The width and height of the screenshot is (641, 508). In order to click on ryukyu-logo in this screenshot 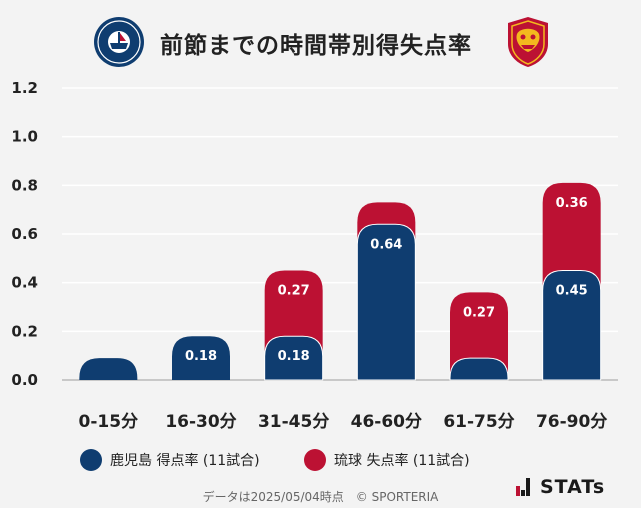, I will do `click(528, 42)`.